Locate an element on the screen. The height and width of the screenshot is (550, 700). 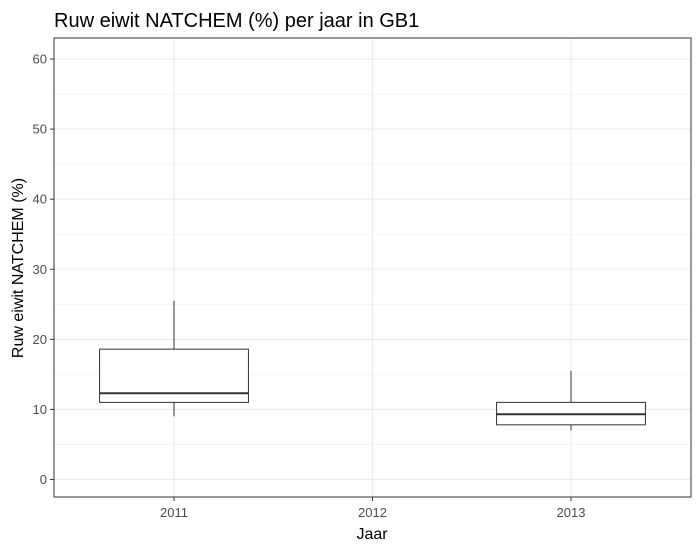
y-tick-label: 40 is located at coordinates (40, 199).